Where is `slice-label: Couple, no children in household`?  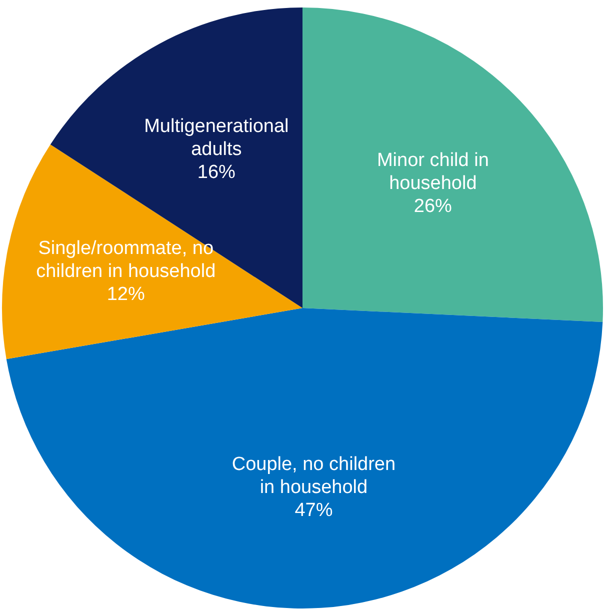 slice-label: Couple, no children in household is located at coordinates (314, 476).